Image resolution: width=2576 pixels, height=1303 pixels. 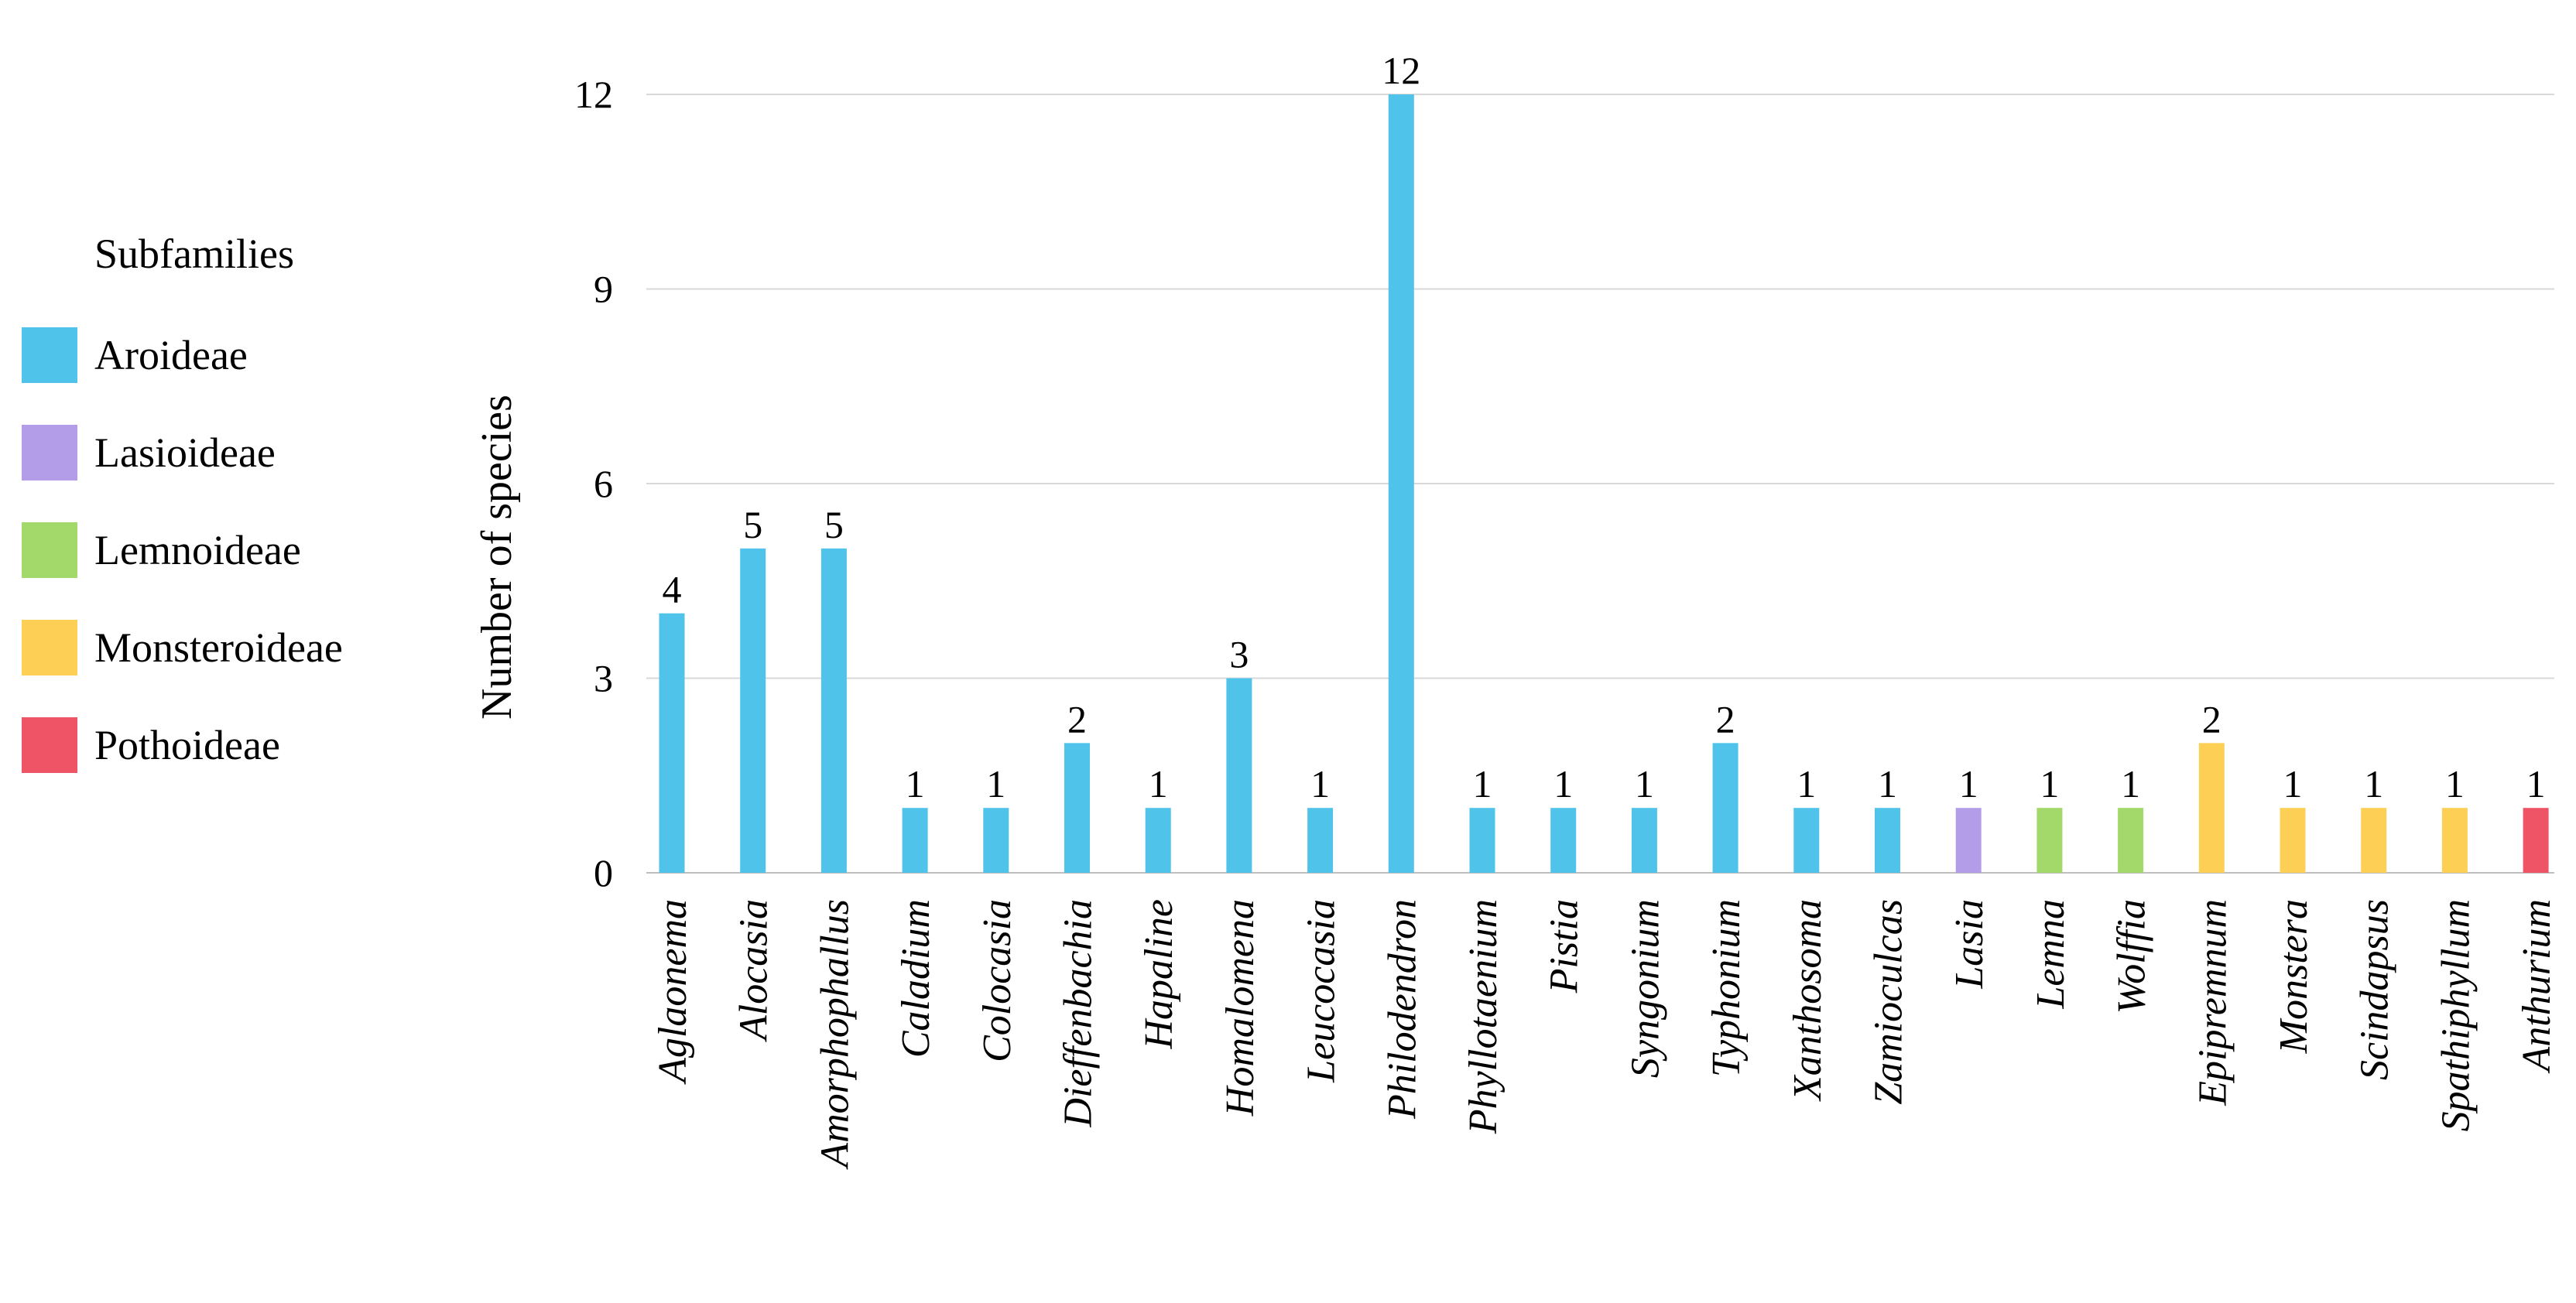 I want to click on x-tick-label-monstera: Monstera, so click(x=2294, y=976).